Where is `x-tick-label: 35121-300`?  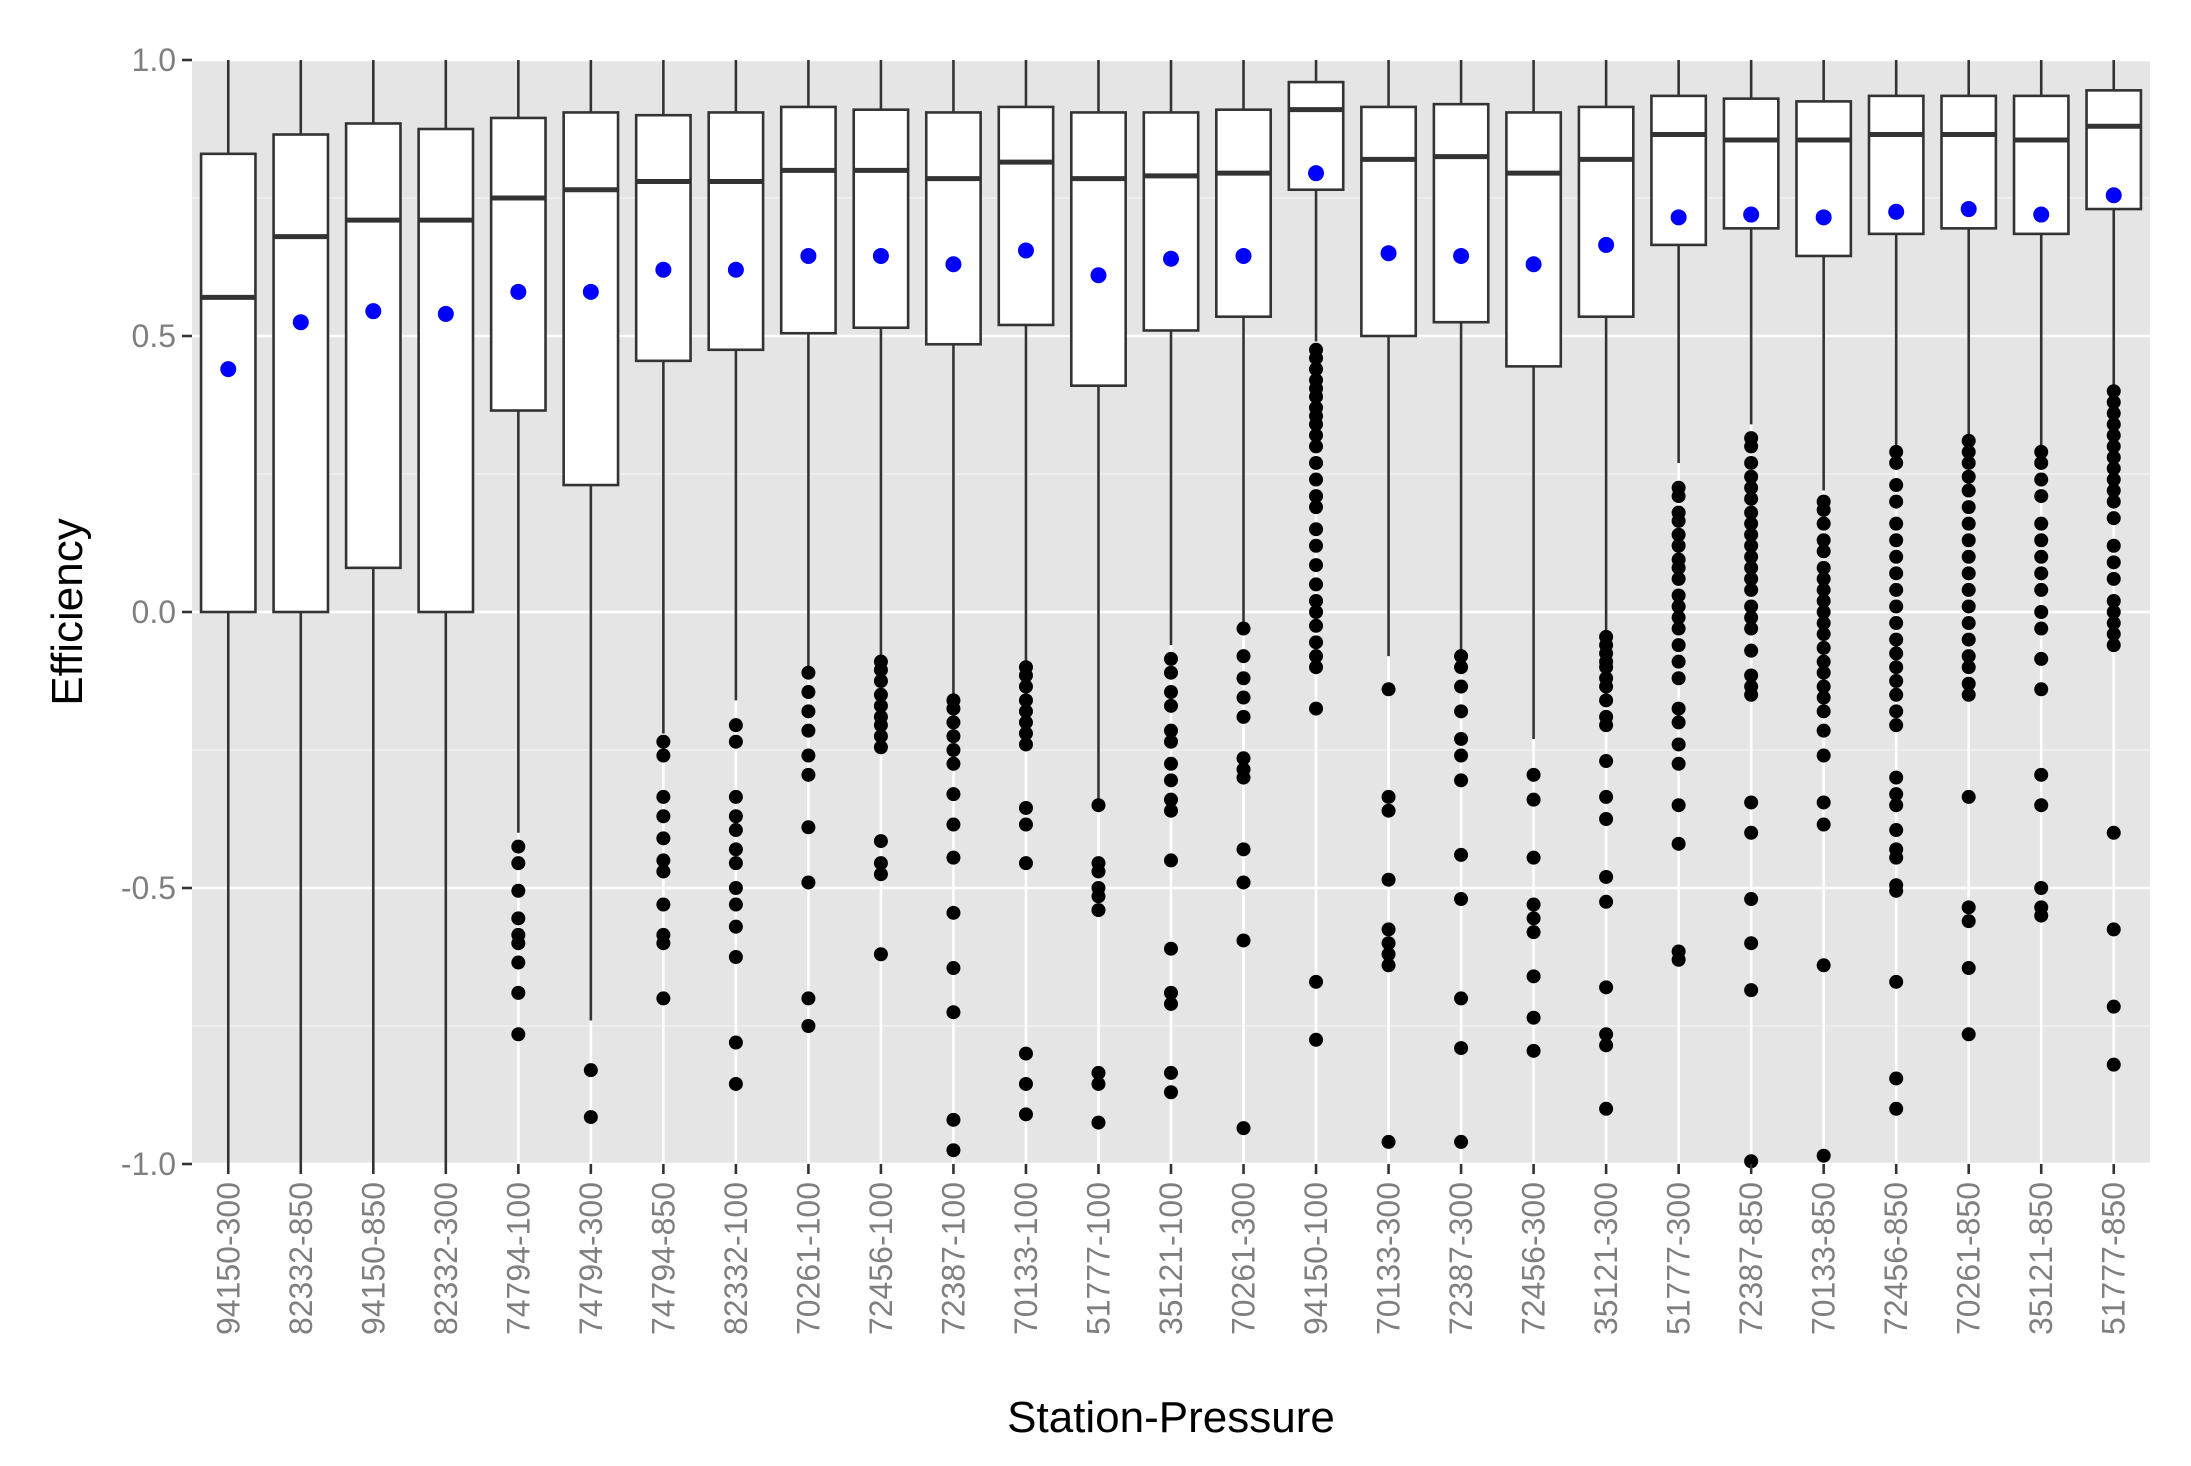 x-tick-label: 35121-300 is located at coordinates (1606, 1258).